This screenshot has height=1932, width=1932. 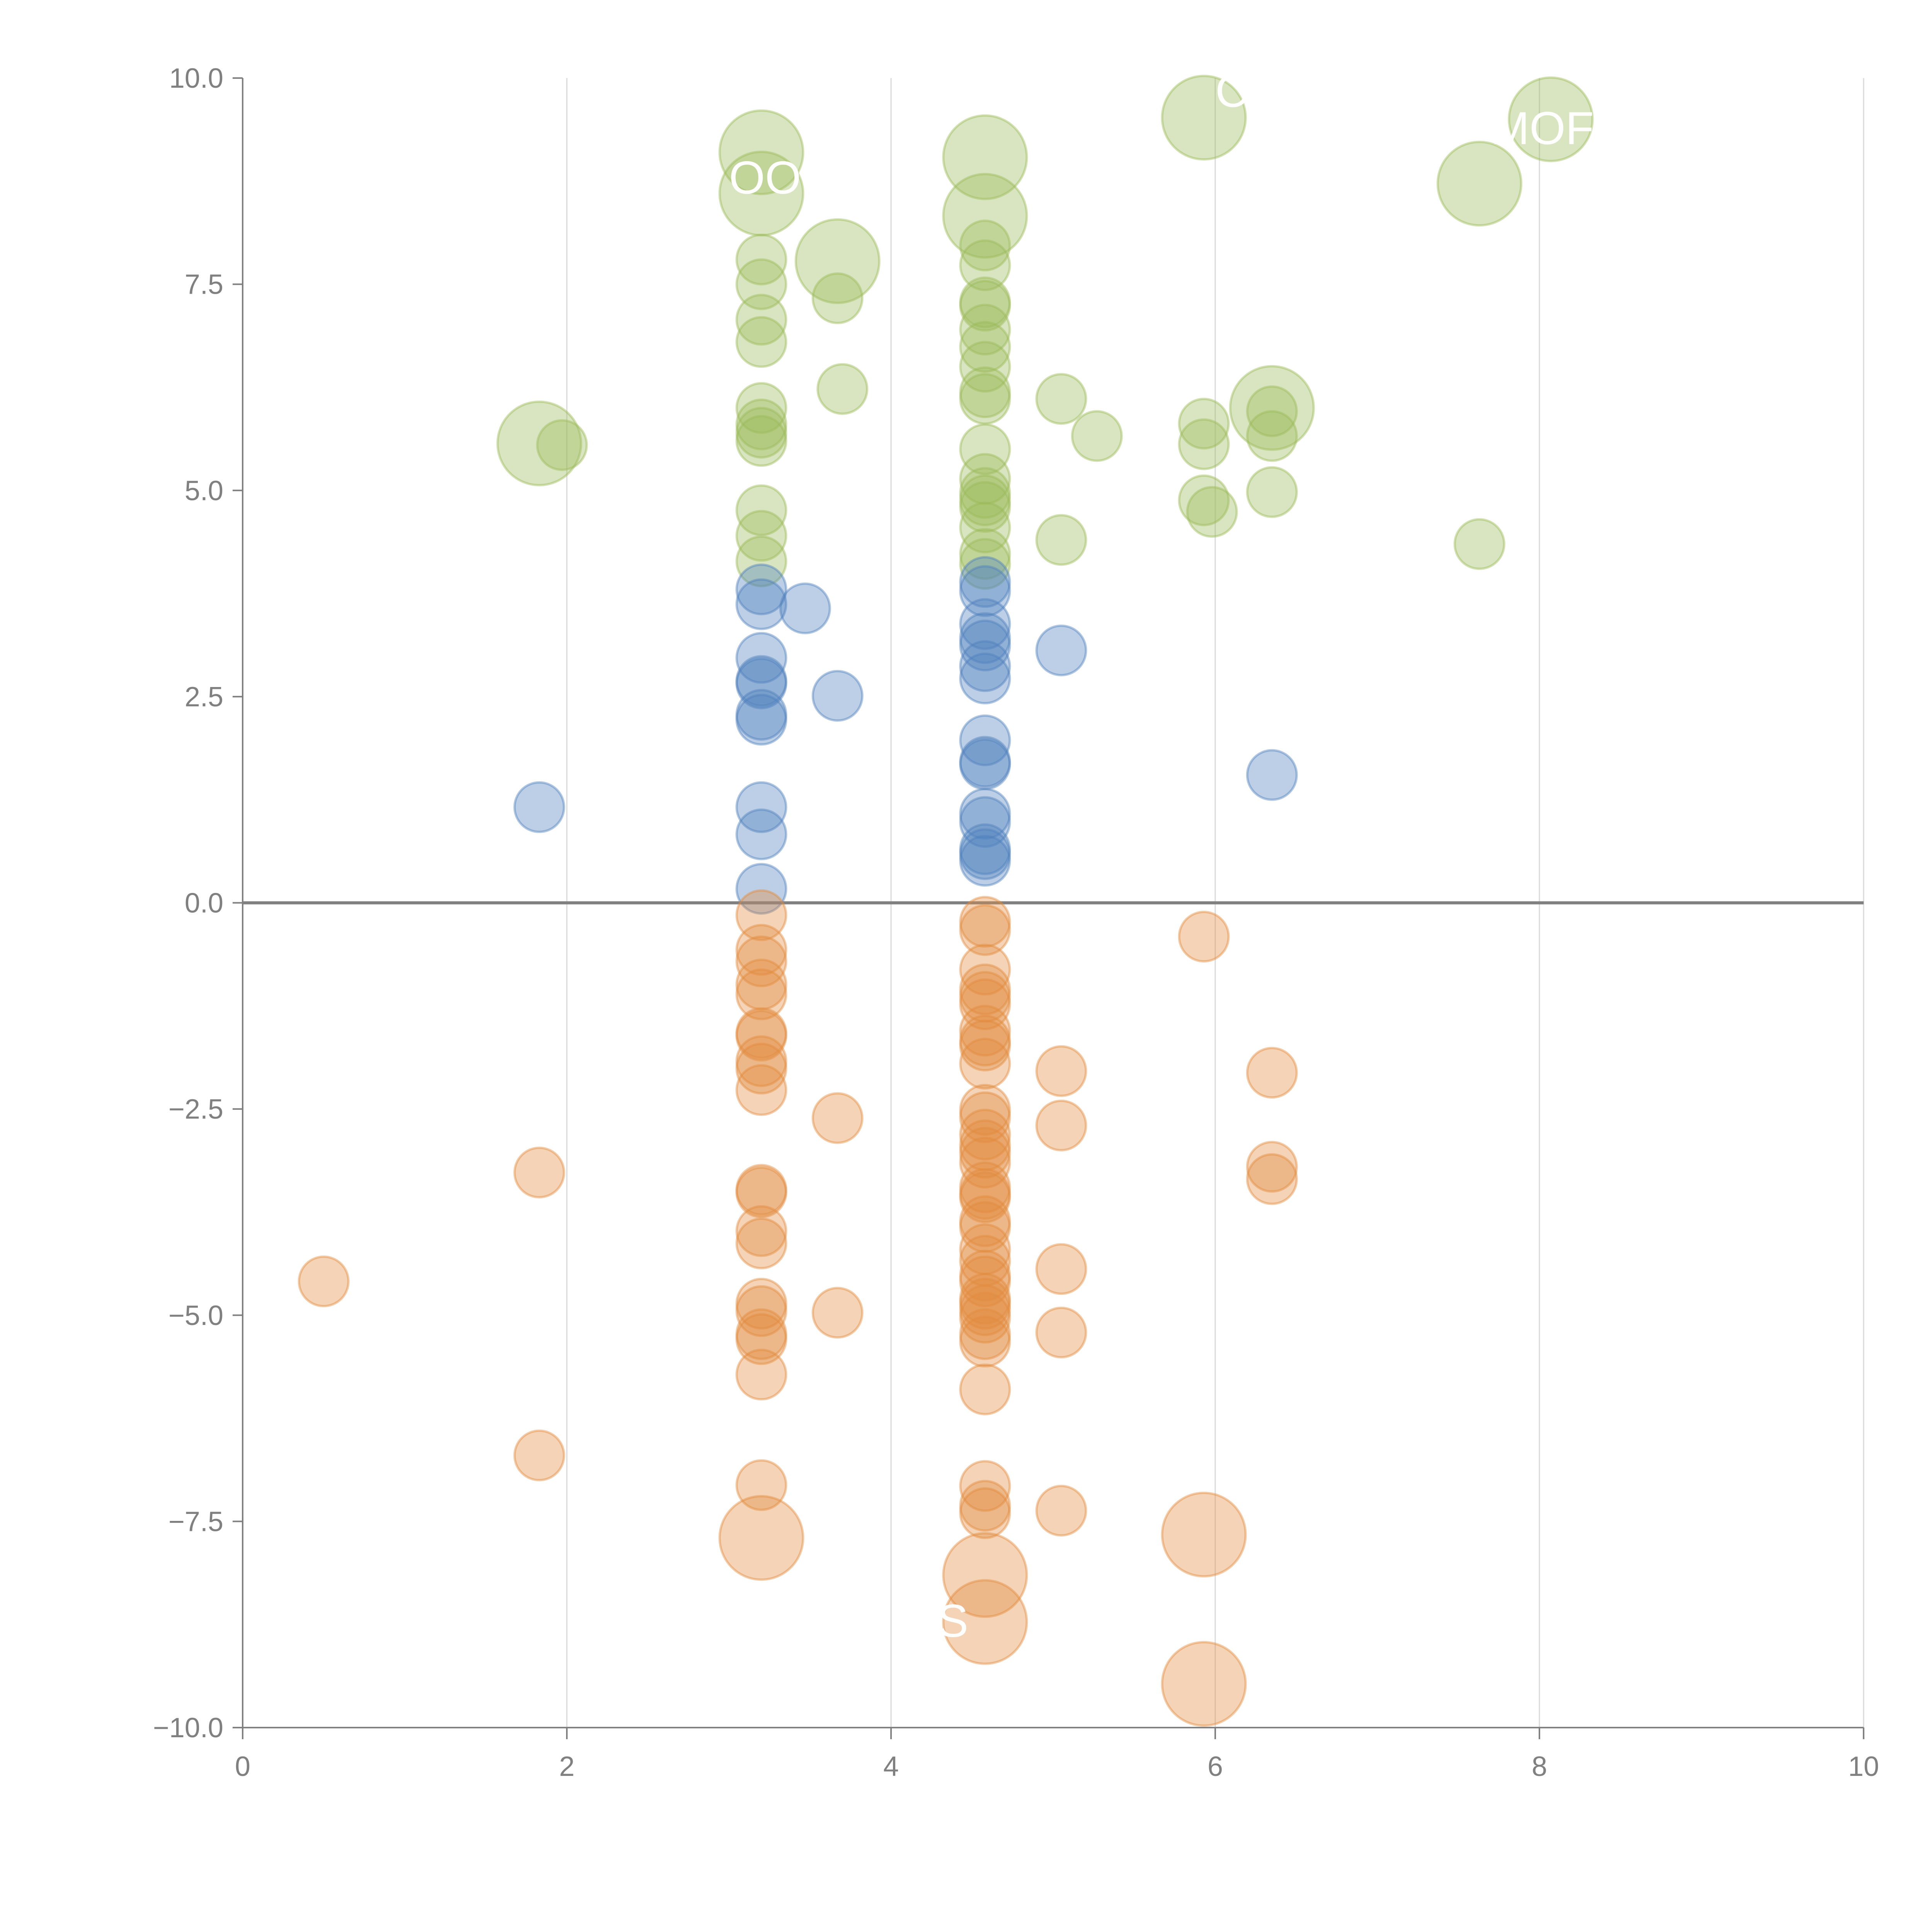 What do you see at coordinates (1232, 91) in the screenshot?
I see `point-label: C` at bounding box center [1232, 91].